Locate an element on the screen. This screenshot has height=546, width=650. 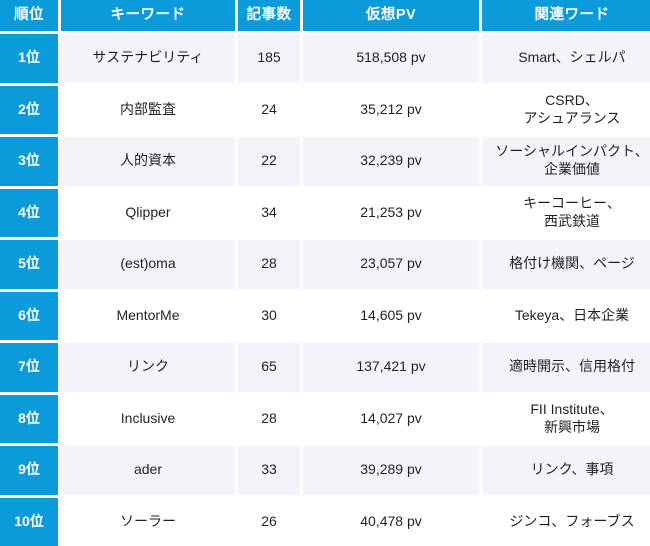
articles-value: 26 is located at coordinates (269, 520).